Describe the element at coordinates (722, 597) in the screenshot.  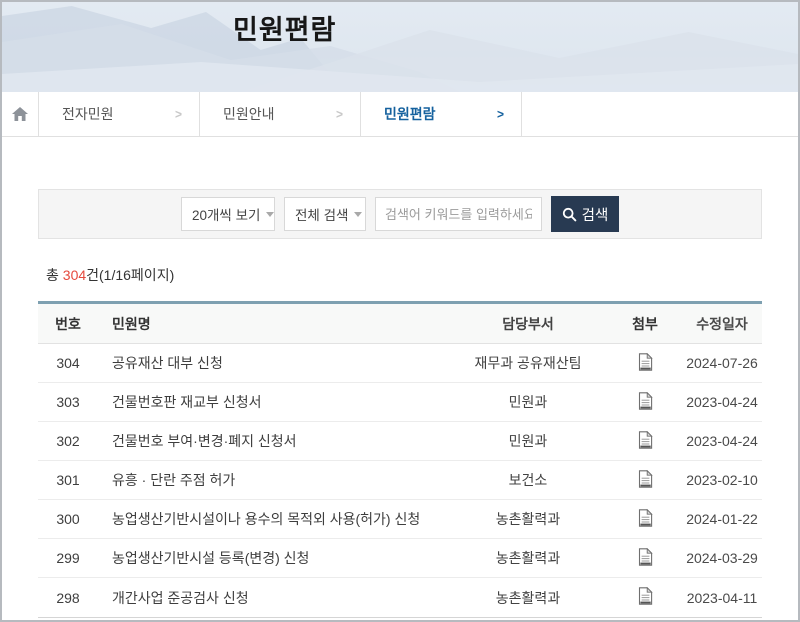
I see `modified-date: 2023-04-11` at that location.